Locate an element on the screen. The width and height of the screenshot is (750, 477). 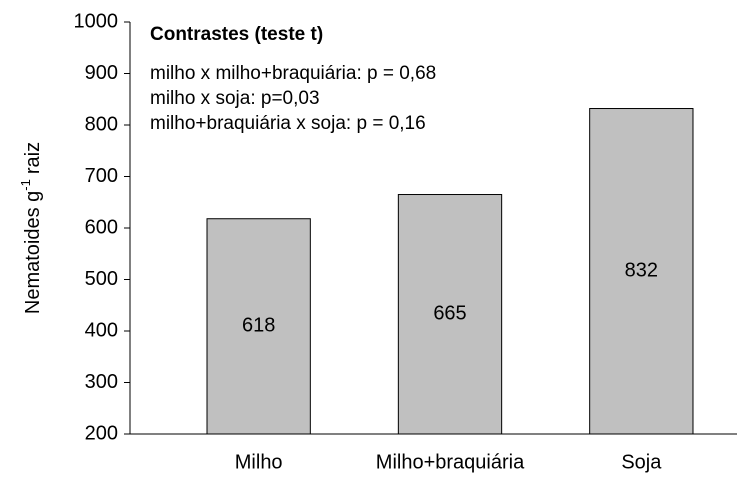
y-axis-label: Nematoides g-1 raiz is located at coordinates (31, 228).